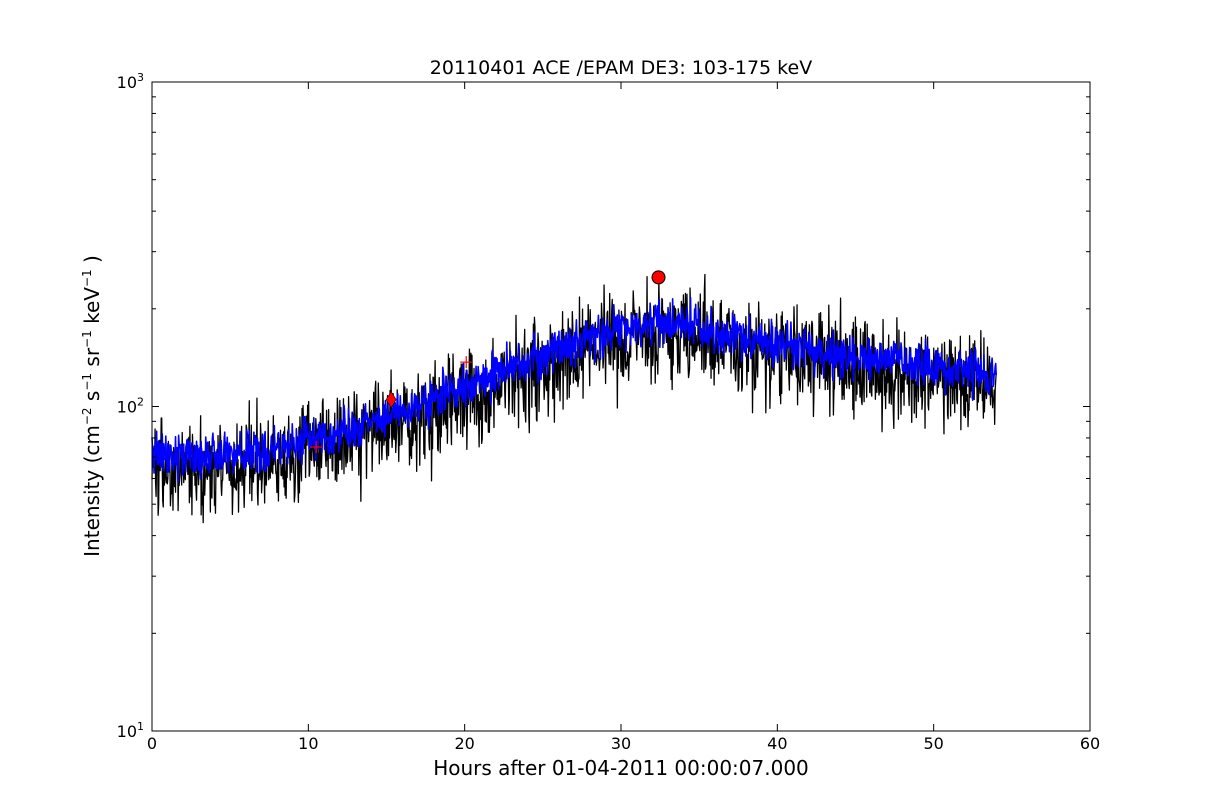 This screenshot has width=1212, height=812. Describe the element at coordinates (92, 262) in the screenshot. I see `y-label-suffix: )` at that location.